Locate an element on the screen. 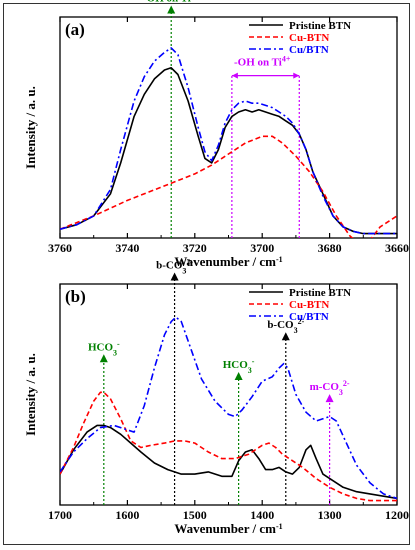 This screenshot has width=415, height=550. range-arrowhead-left is located at coordinates (234, 75).